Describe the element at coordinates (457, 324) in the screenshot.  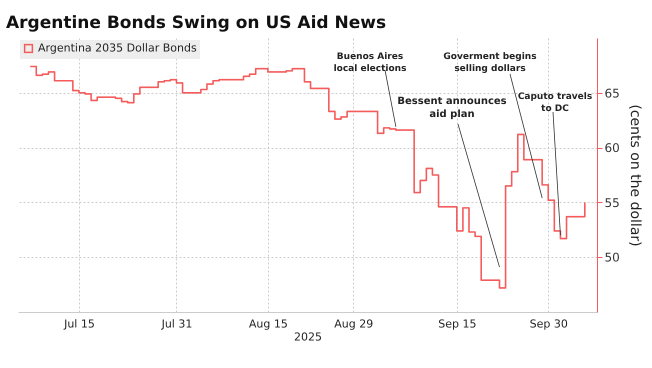
I see `x-tick-label: Sep 15` at that location.